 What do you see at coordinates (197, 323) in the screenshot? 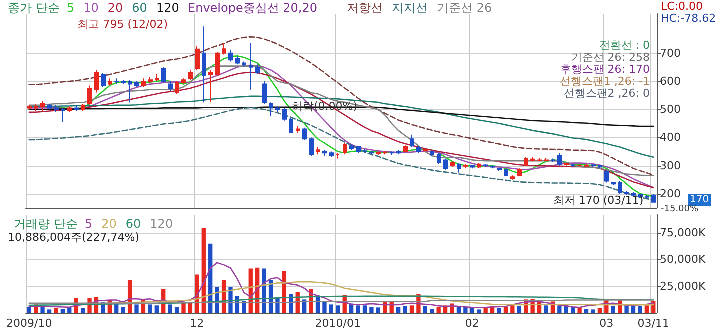
I see `x-tick-label: 12` at bounding box center [197, 323].